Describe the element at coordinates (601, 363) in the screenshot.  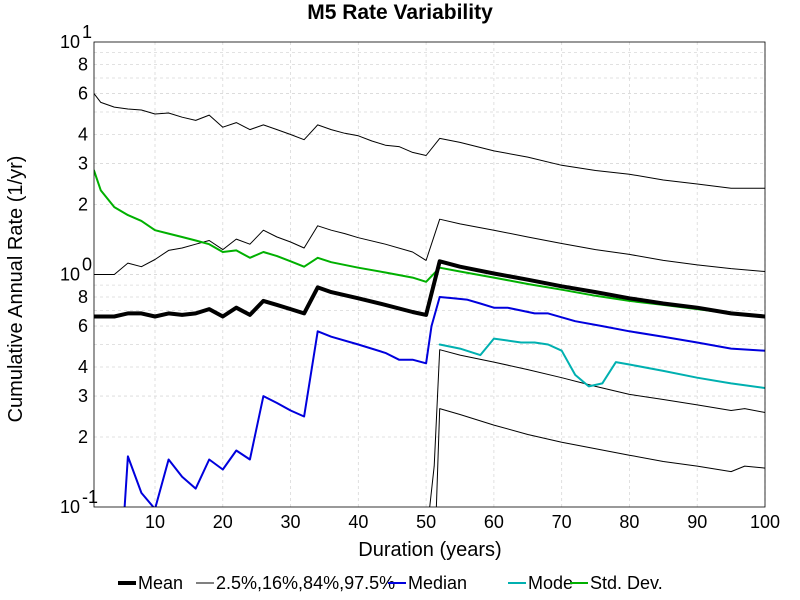
I see `series-line-mode` at that location.